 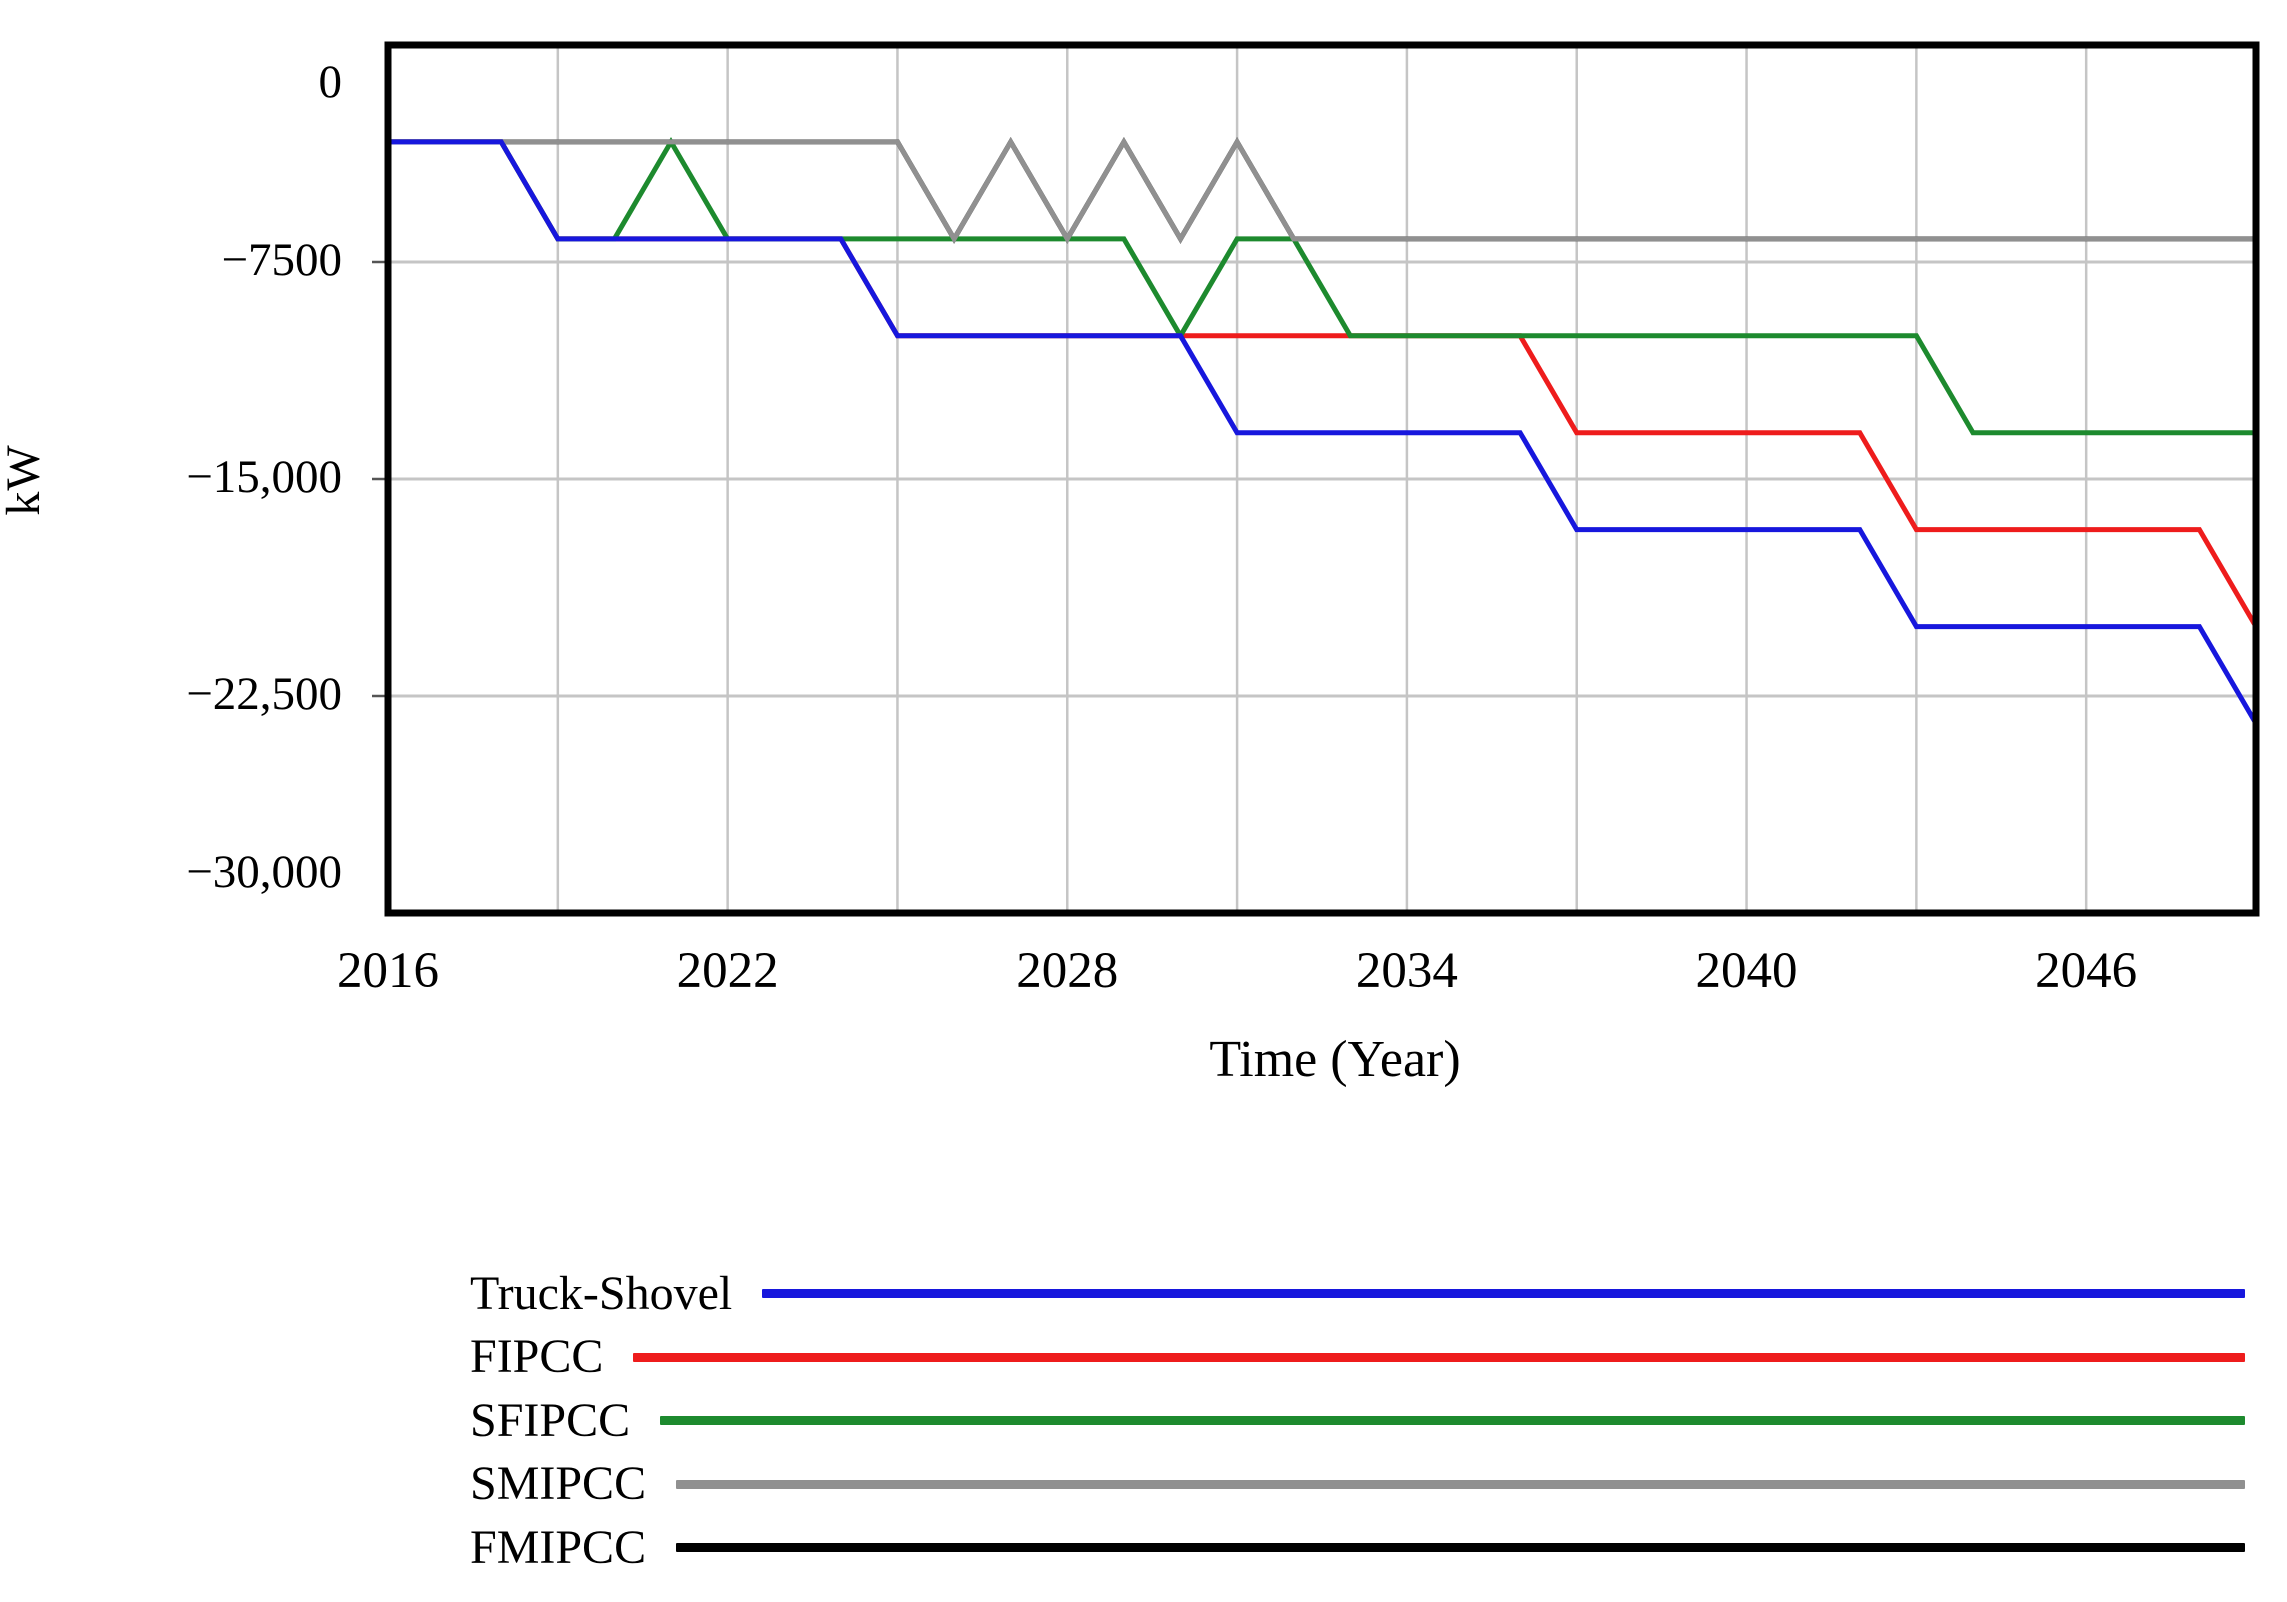 I want to click on legend-line-fipcc-swatch, so click(x=1439, y=1357).